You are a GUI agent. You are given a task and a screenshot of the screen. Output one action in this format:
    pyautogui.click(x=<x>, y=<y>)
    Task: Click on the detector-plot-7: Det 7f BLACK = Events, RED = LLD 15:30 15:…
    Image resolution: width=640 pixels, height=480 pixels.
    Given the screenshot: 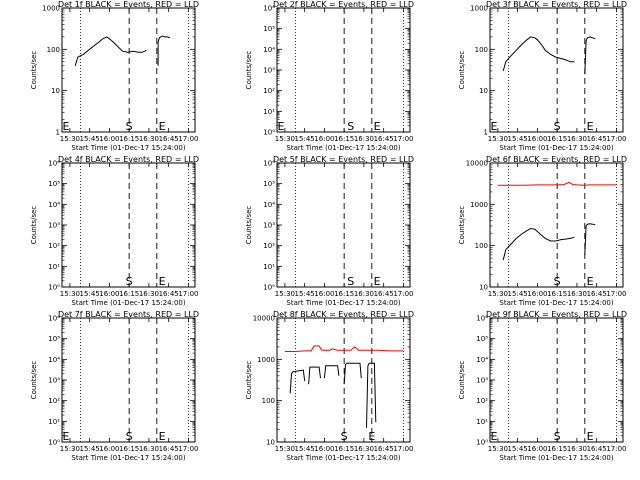 What is the action you would take?
    pyautogui.click(x=114, y=386)
    